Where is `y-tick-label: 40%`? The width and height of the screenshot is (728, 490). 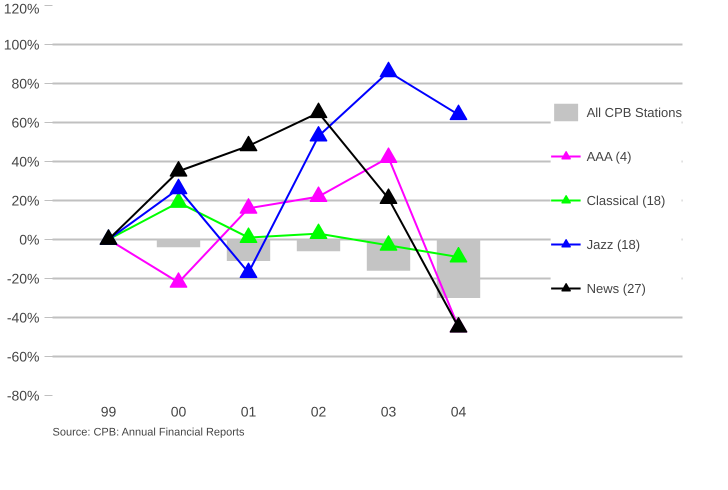
y-tick-label: 40% is located at coordinates (25, 162).